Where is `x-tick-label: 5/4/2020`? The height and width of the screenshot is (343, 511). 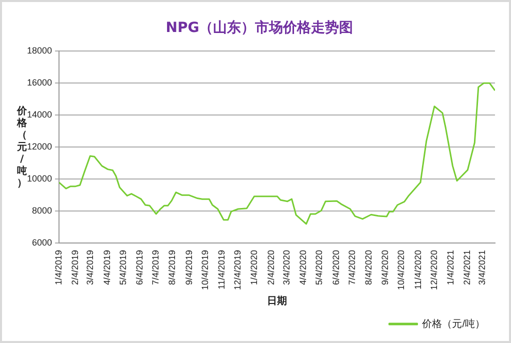
x-tick-label: 5/4/2020 is located at coordinates (319, 268).